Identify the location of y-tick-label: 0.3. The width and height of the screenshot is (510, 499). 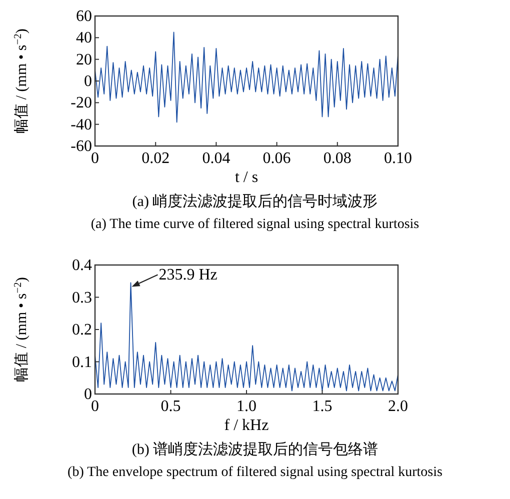
(82, 297).